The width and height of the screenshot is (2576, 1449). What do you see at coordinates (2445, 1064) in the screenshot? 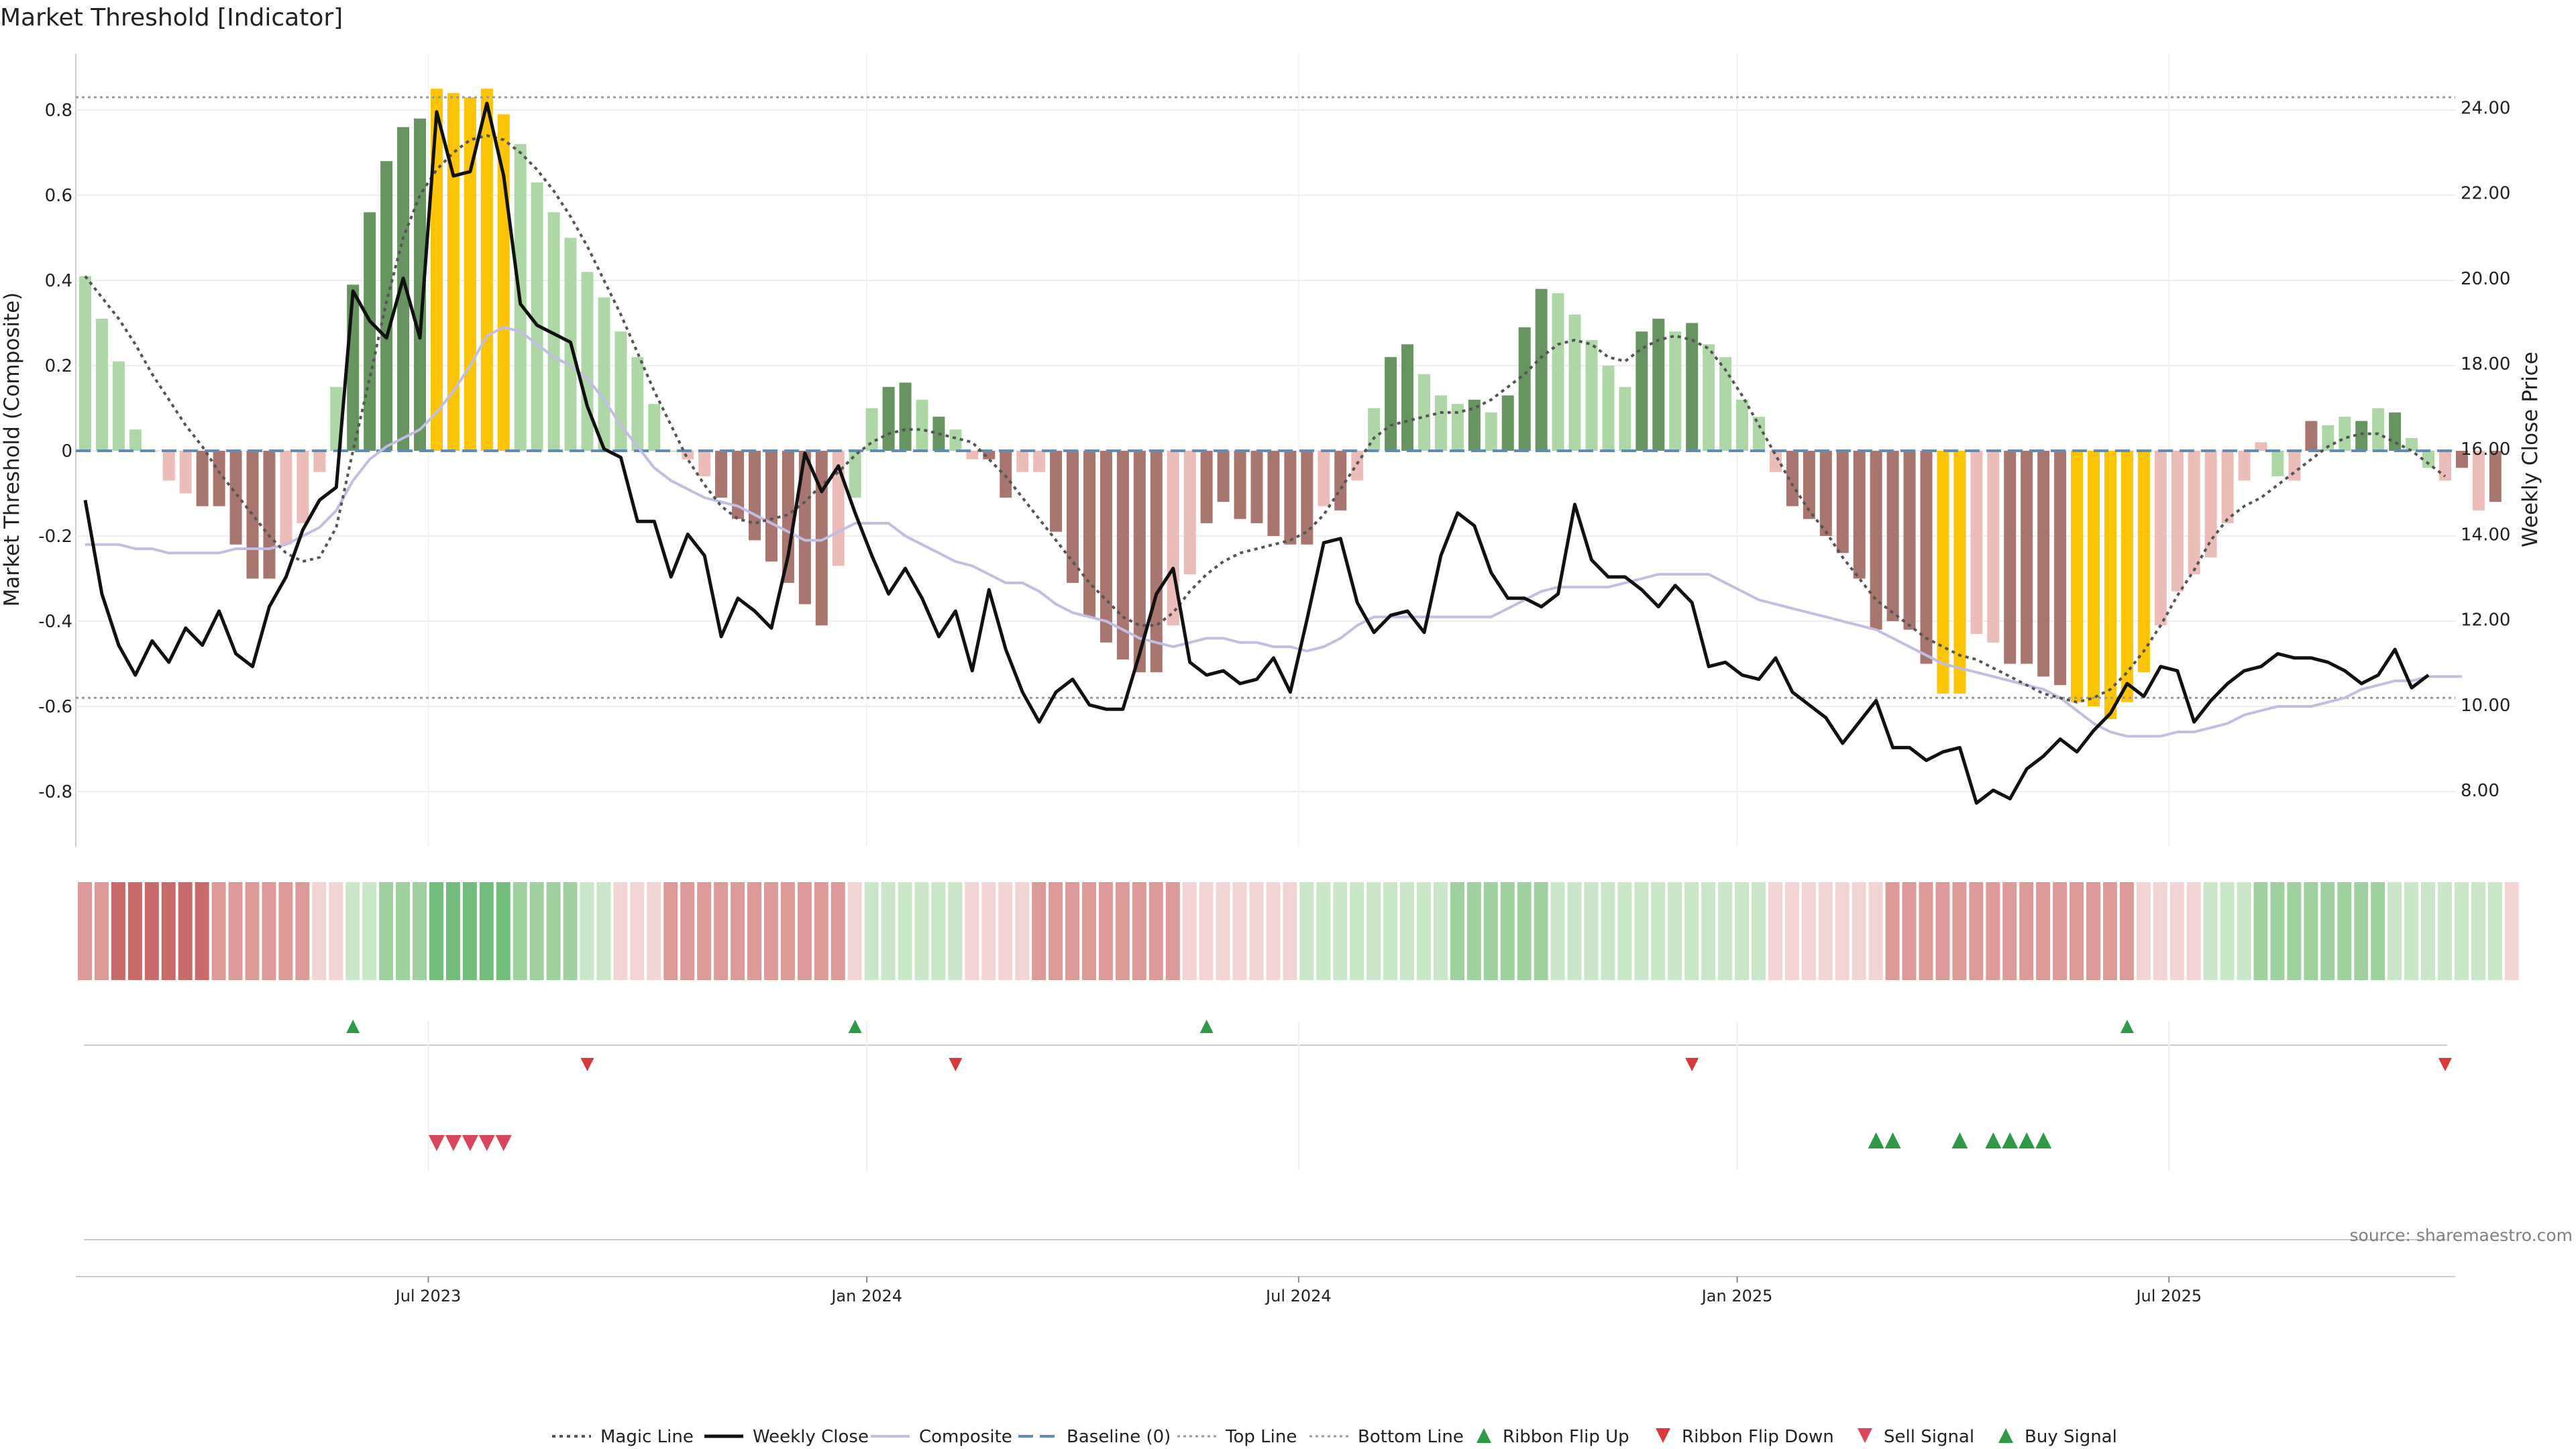
I see `ribbon-flip-down-marker` at bounding box center [2445, 1064].